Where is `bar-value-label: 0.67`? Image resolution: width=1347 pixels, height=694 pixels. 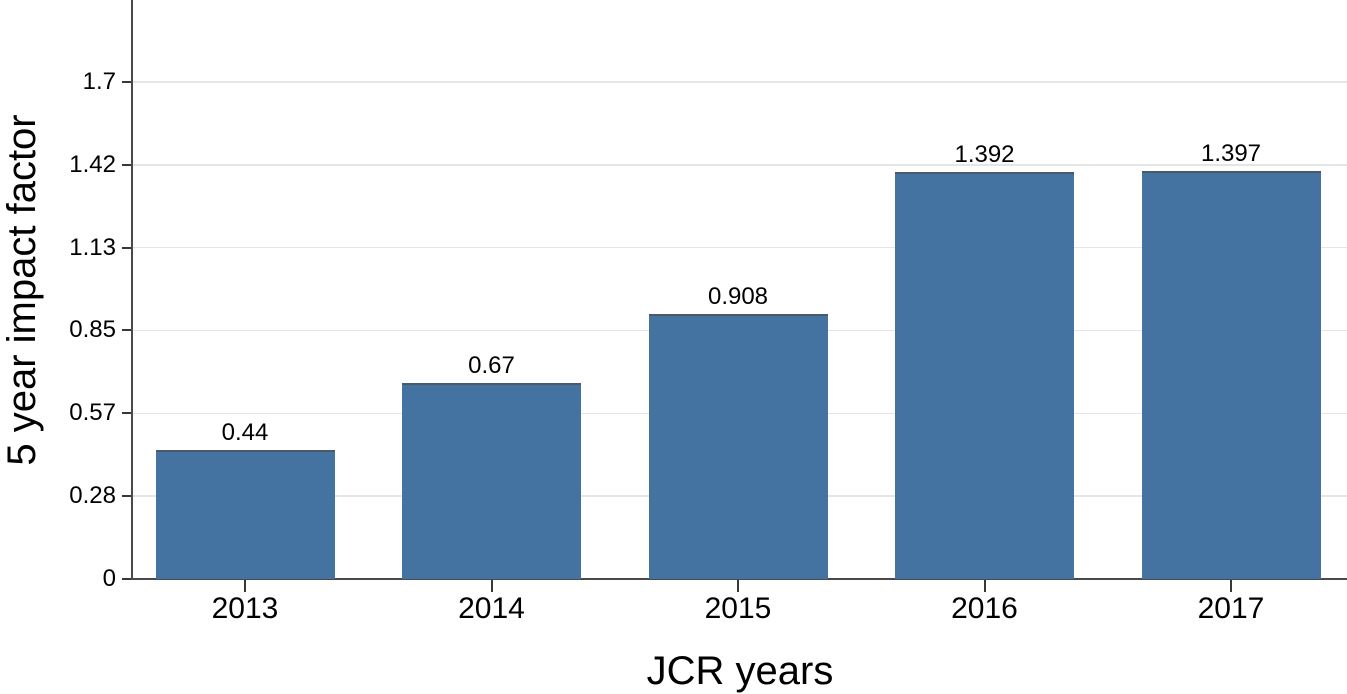
bar-value-label: 0.67 is located at coordinates (491, 366).